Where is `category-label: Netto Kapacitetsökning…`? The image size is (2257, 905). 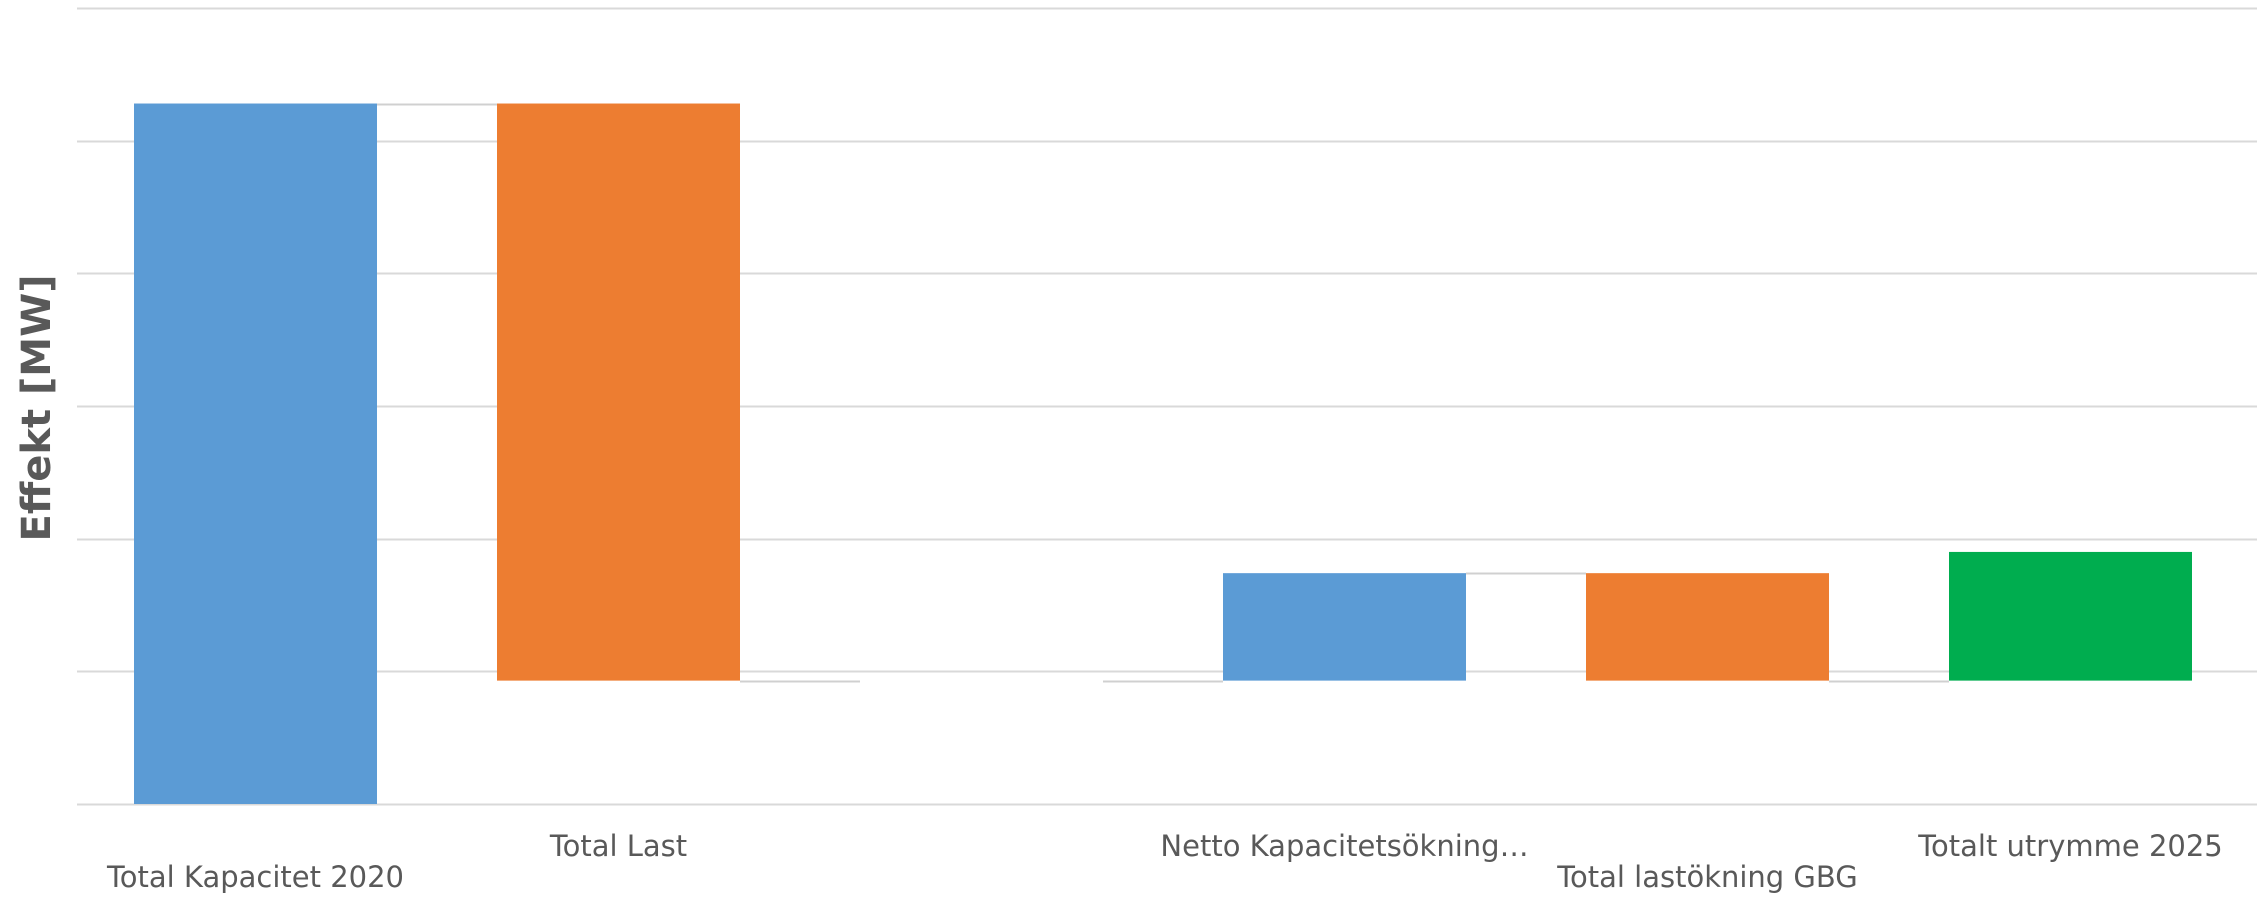 category-label: Netto Kapacitetsökning… is located at coordinates (1344, 846).